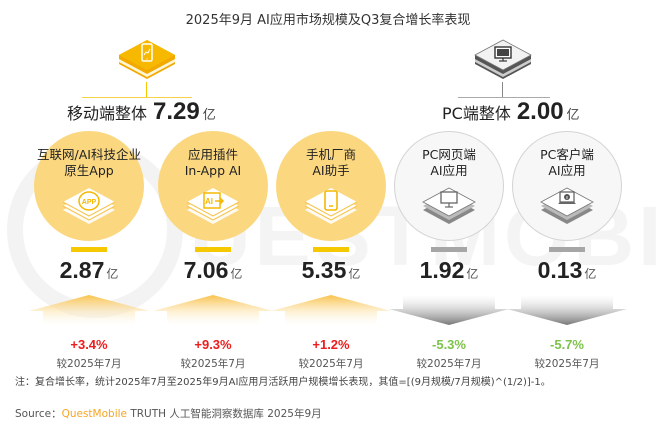 The height and width of the screenshot is (430, 656). I want to click on growth-rate: +9.3%, so click(213, 344).